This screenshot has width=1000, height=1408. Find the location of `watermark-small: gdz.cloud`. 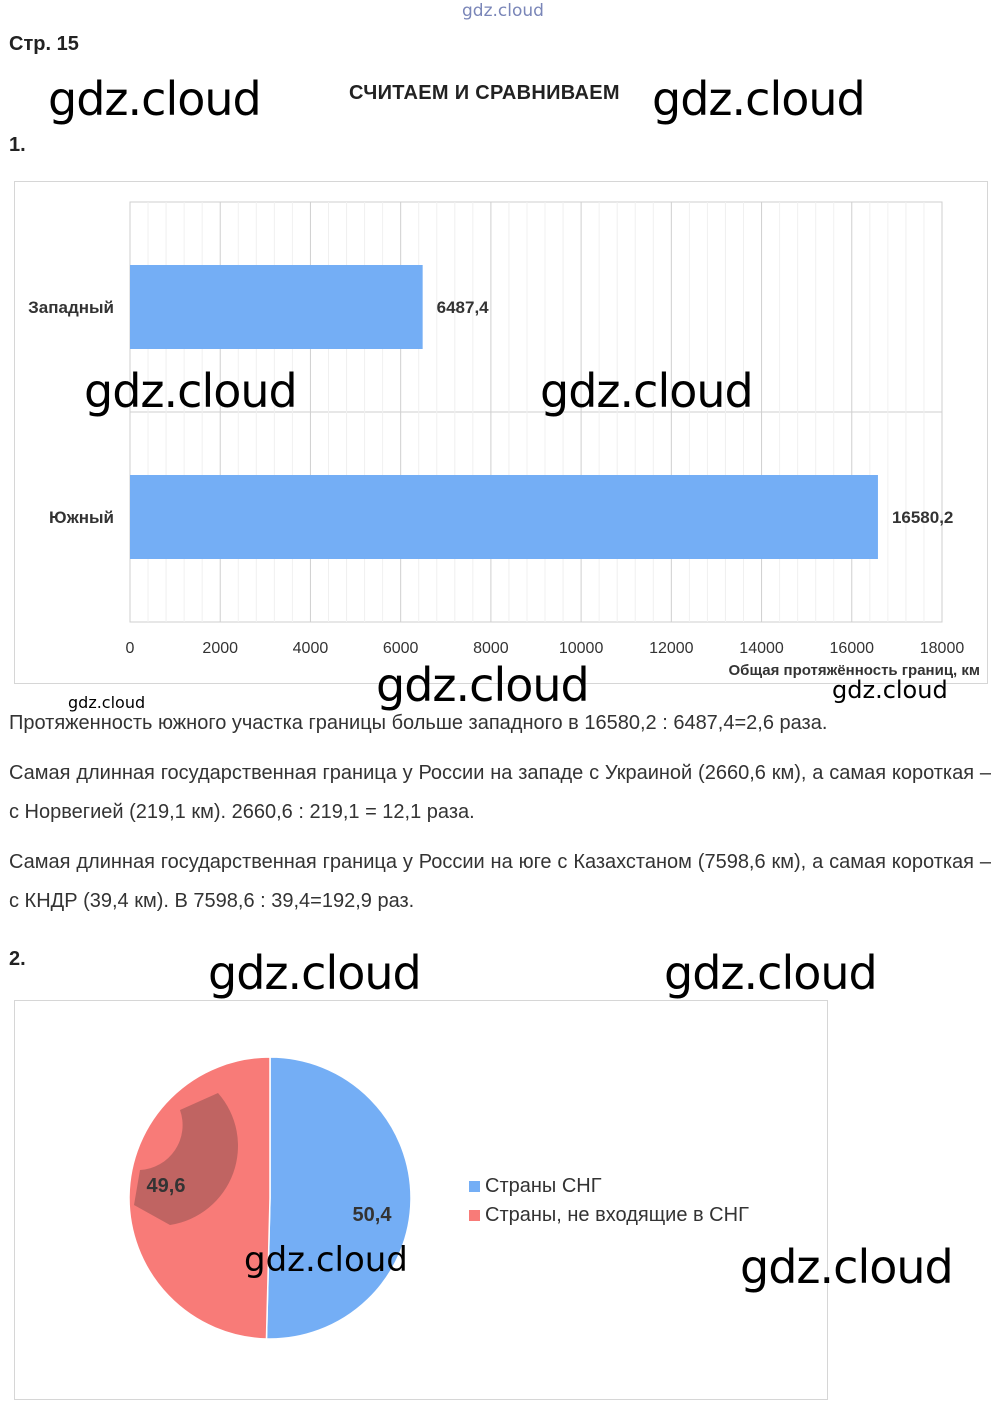

watermark-small: gdz.cloud is located at coordinates (107, 702).